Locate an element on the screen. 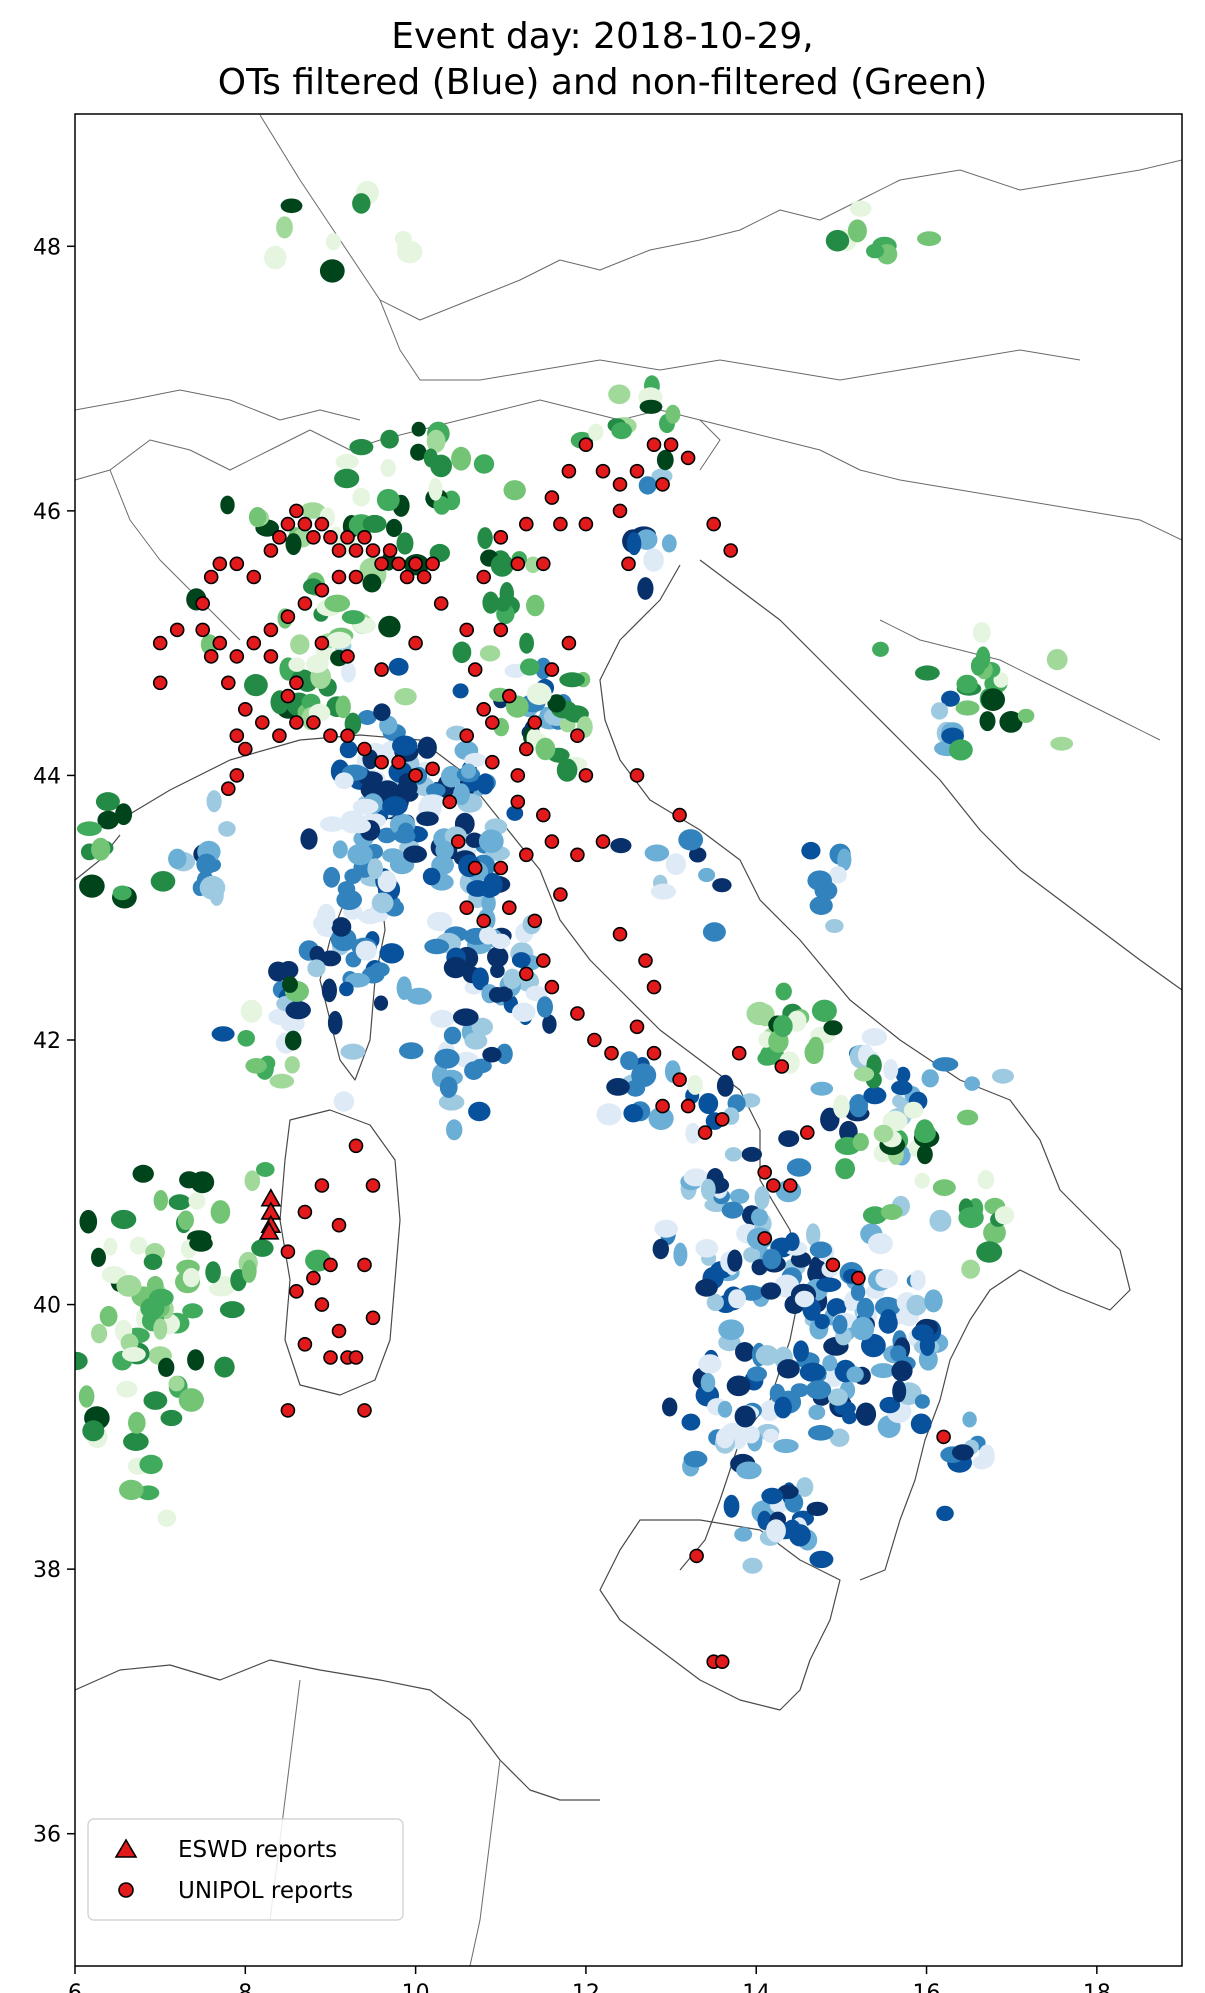 Image resolution: width=1205 pixels, height=1993 pixels. border-switzerland is located at coordinates (218, 405).